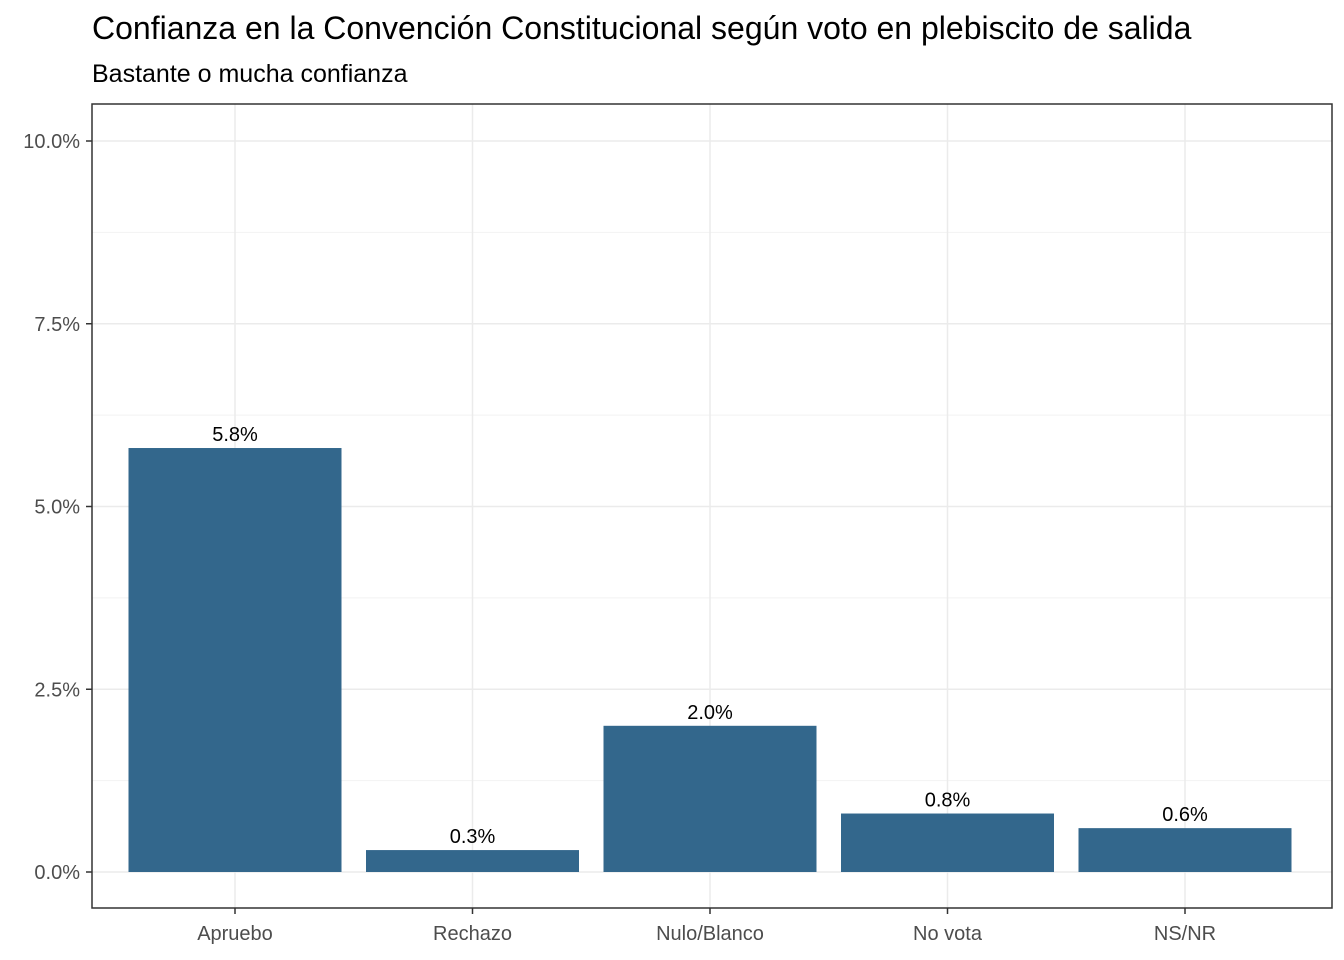 This screenshot has width=1344, height=960. I want to click on y-tick-label: 0.0%, so click(57, 873).